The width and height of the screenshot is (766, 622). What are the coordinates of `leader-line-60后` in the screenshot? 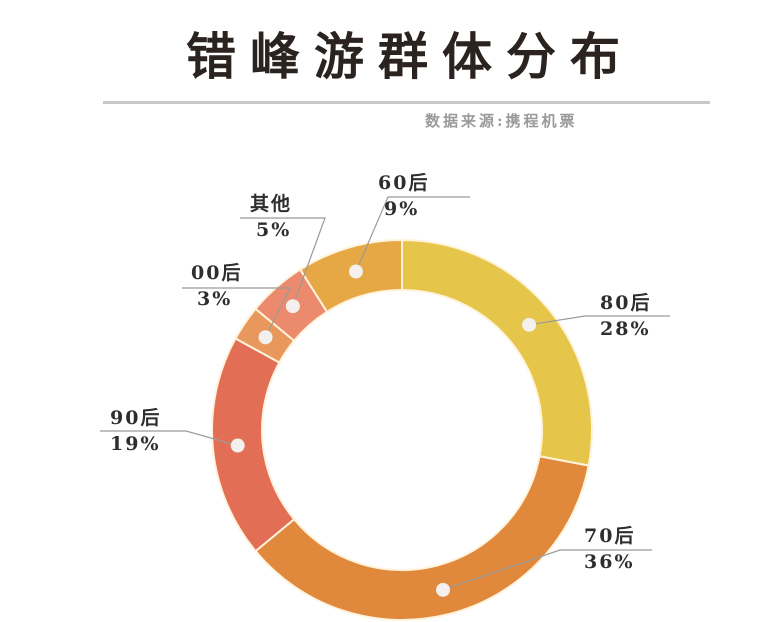 It's located at (412, 234).